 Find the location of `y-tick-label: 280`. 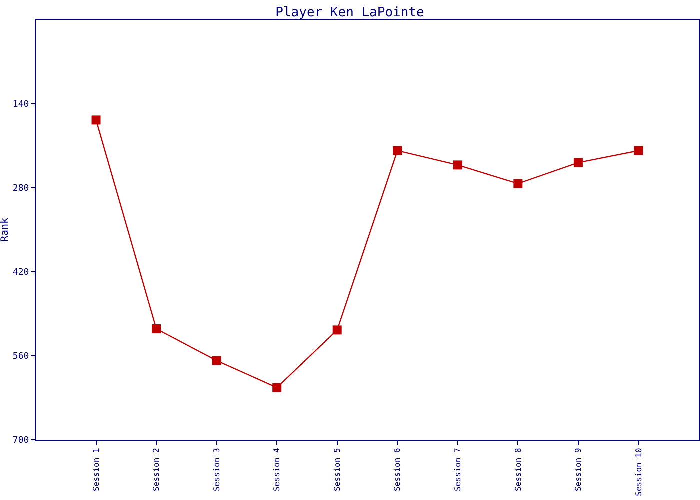

y-tick-label: 280 is located at coordinates (21, 189).